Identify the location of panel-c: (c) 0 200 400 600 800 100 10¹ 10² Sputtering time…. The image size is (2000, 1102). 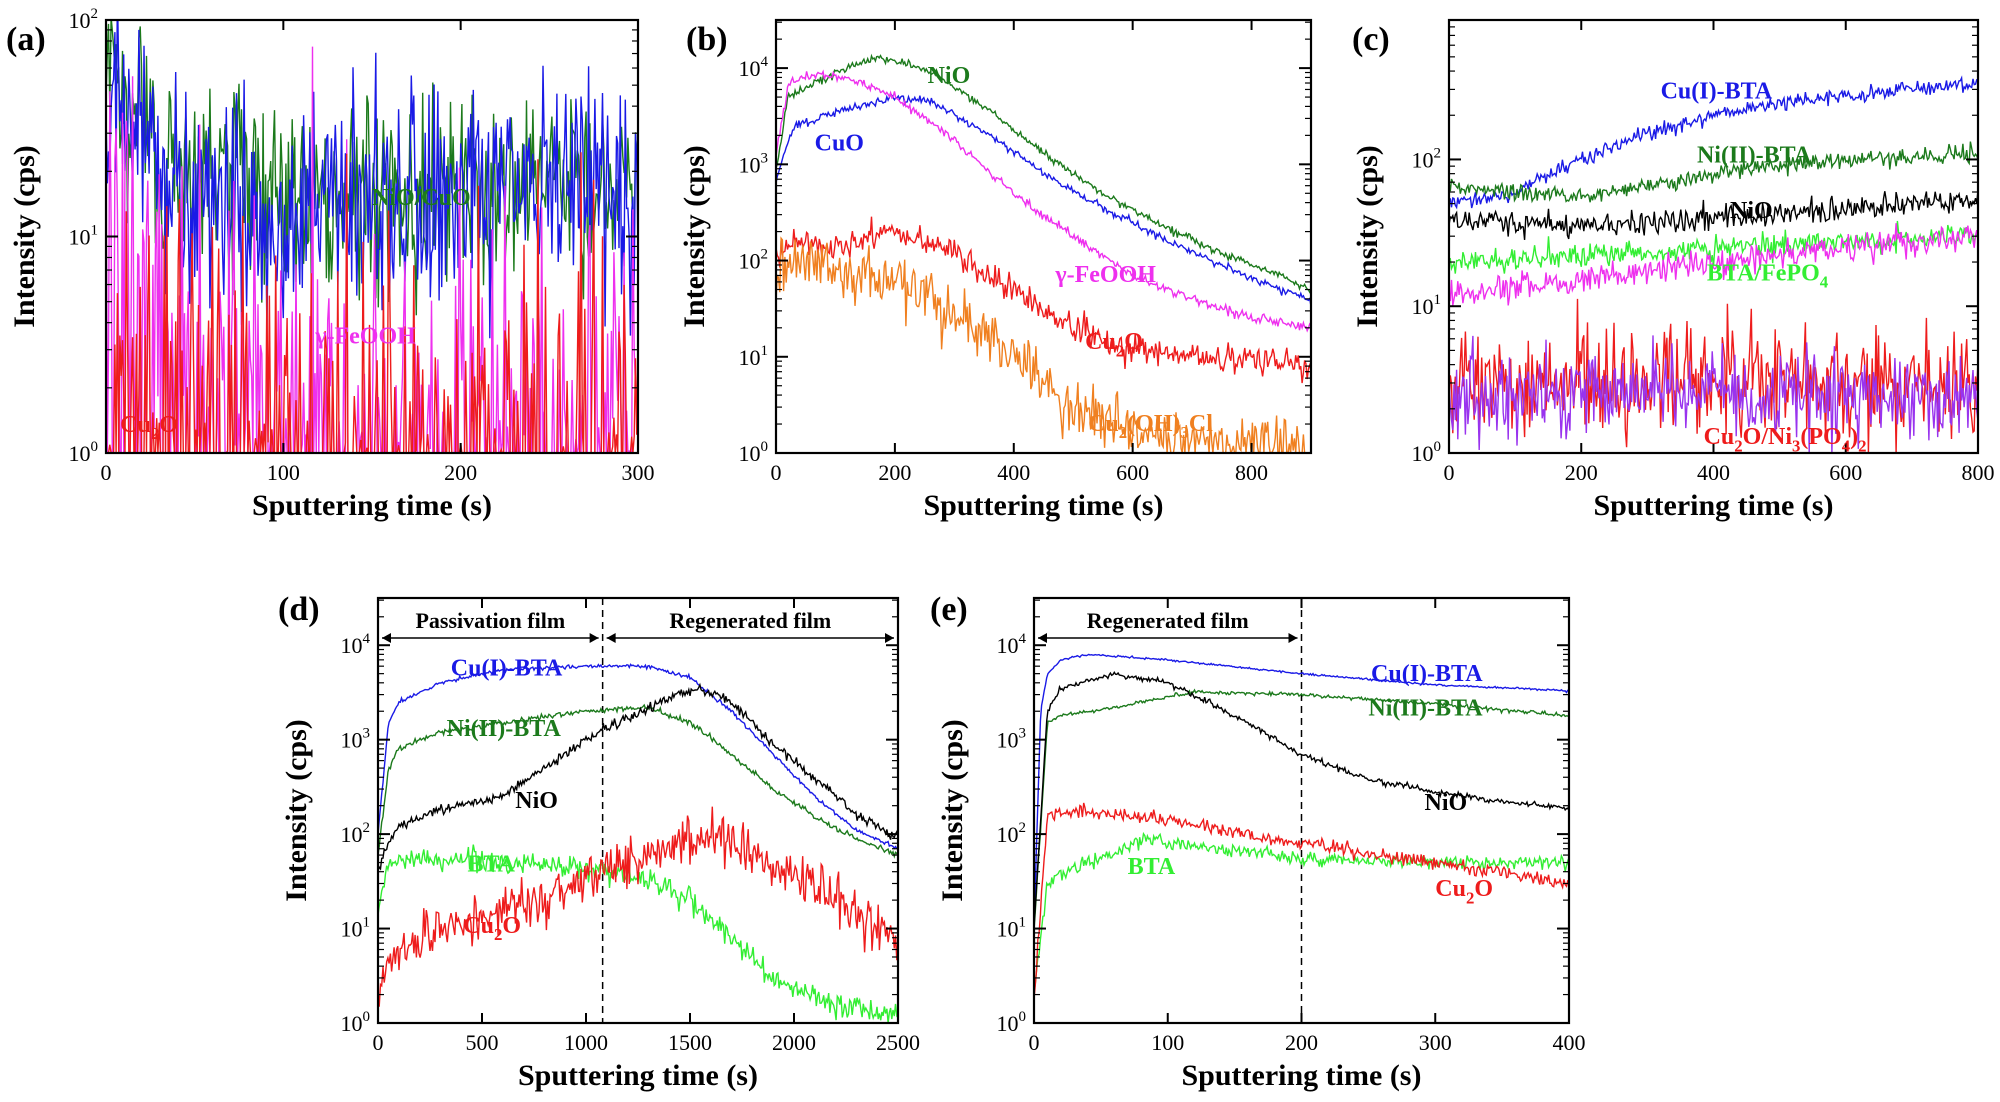
(1673, 270).